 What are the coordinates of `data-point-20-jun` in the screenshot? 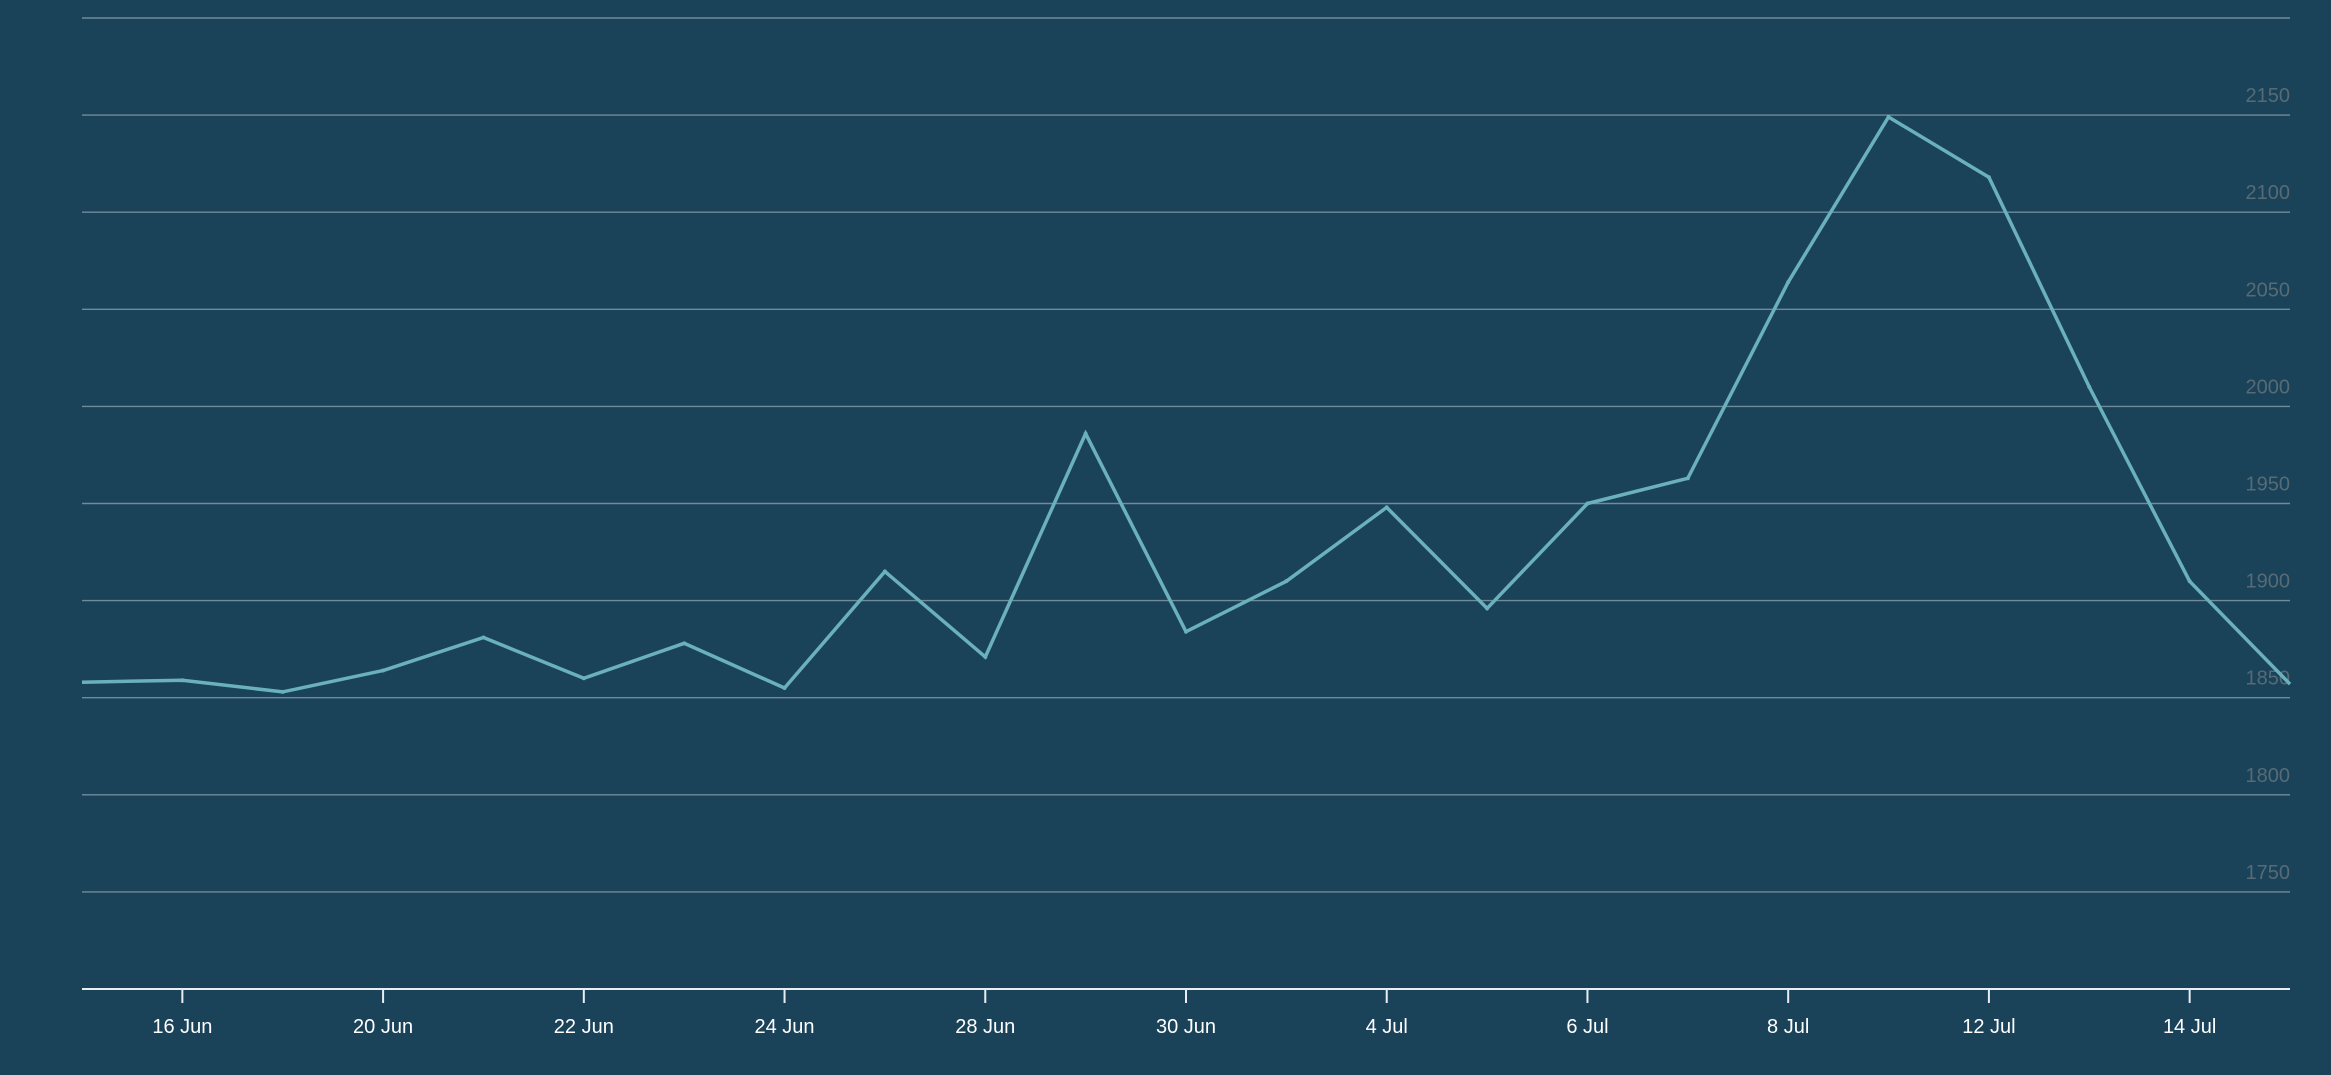 It's located at (383, 670).